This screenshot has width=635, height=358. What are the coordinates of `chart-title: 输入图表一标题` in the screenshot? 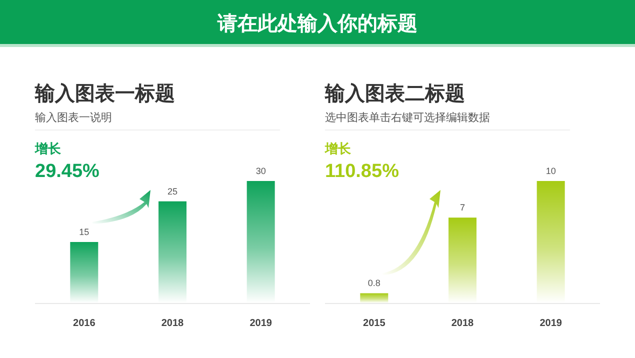 It's located at (104, 93).